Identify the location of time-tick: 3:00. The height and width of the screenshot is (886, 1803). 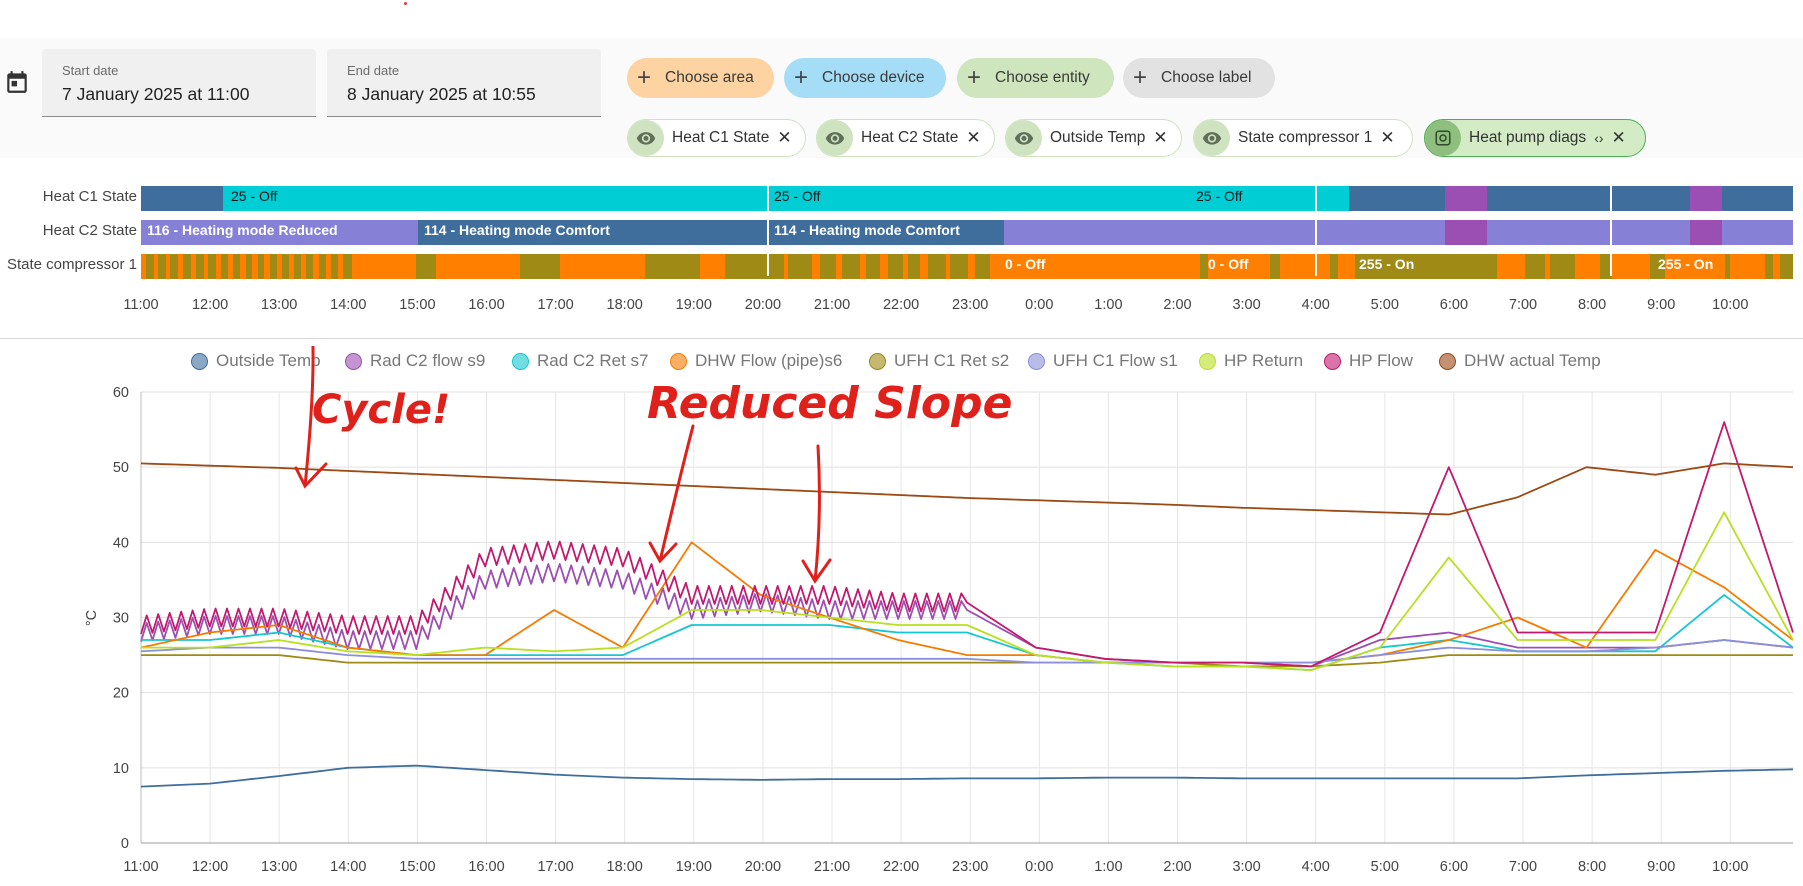
(1246, 305).